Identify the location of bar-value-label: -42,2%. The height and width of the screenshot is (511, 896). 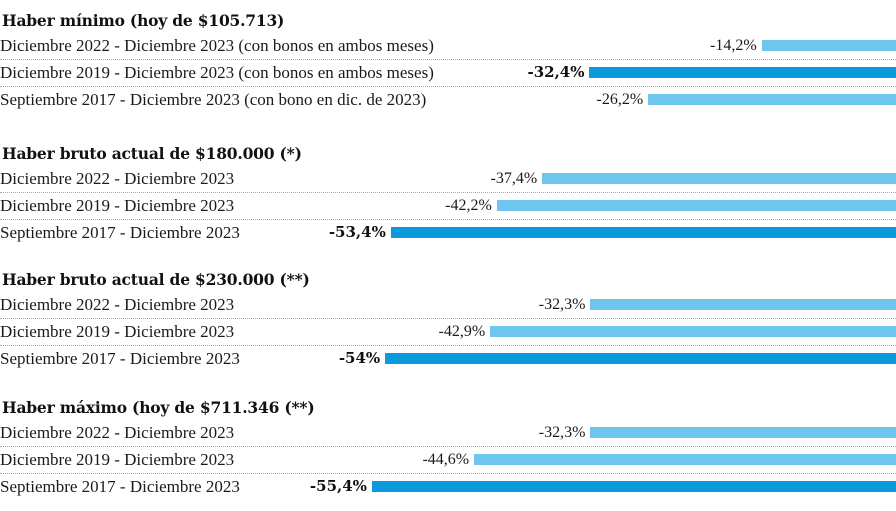
(468, 205).